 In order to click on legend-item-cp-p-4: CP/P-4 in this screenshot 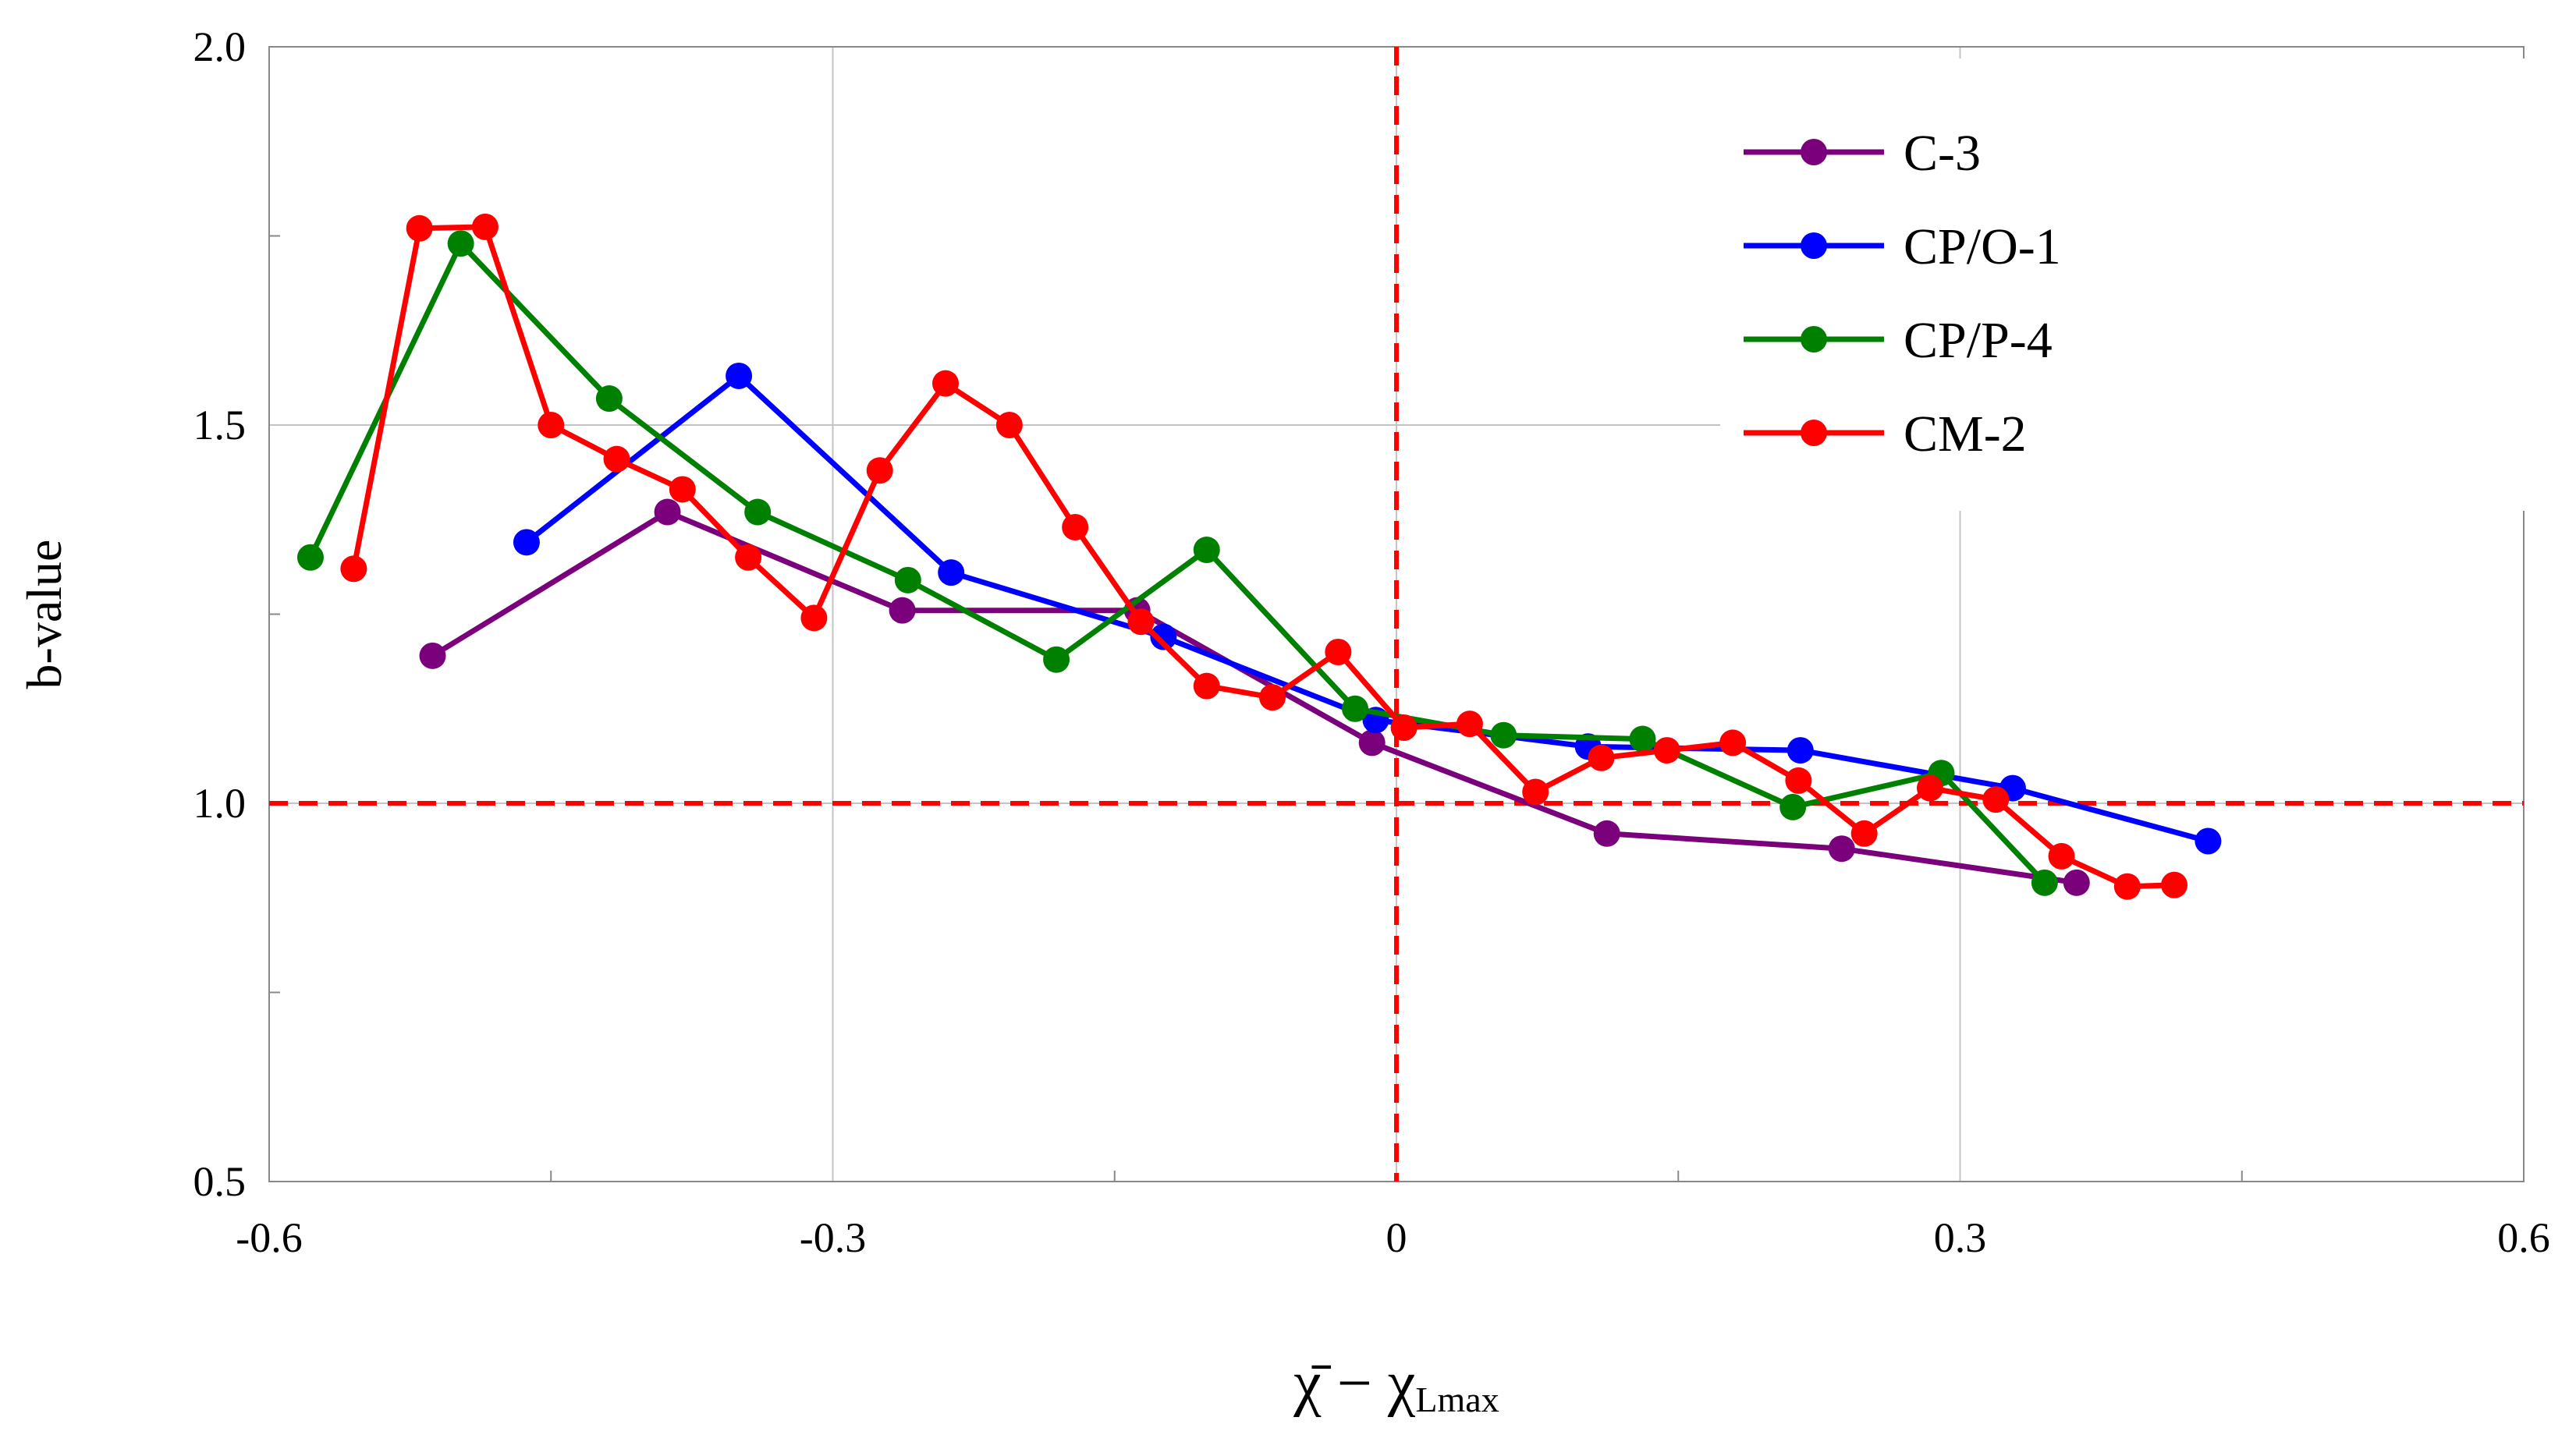, I will do `click(1898, 340)`.